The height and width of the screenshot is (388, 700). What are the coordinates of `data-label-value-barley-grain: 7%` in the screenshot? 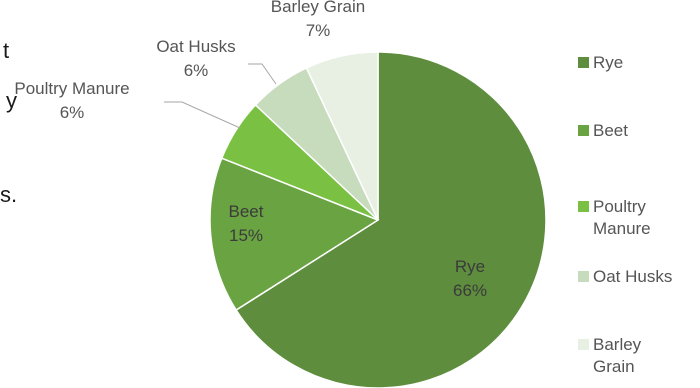 It's located at (318, 30).